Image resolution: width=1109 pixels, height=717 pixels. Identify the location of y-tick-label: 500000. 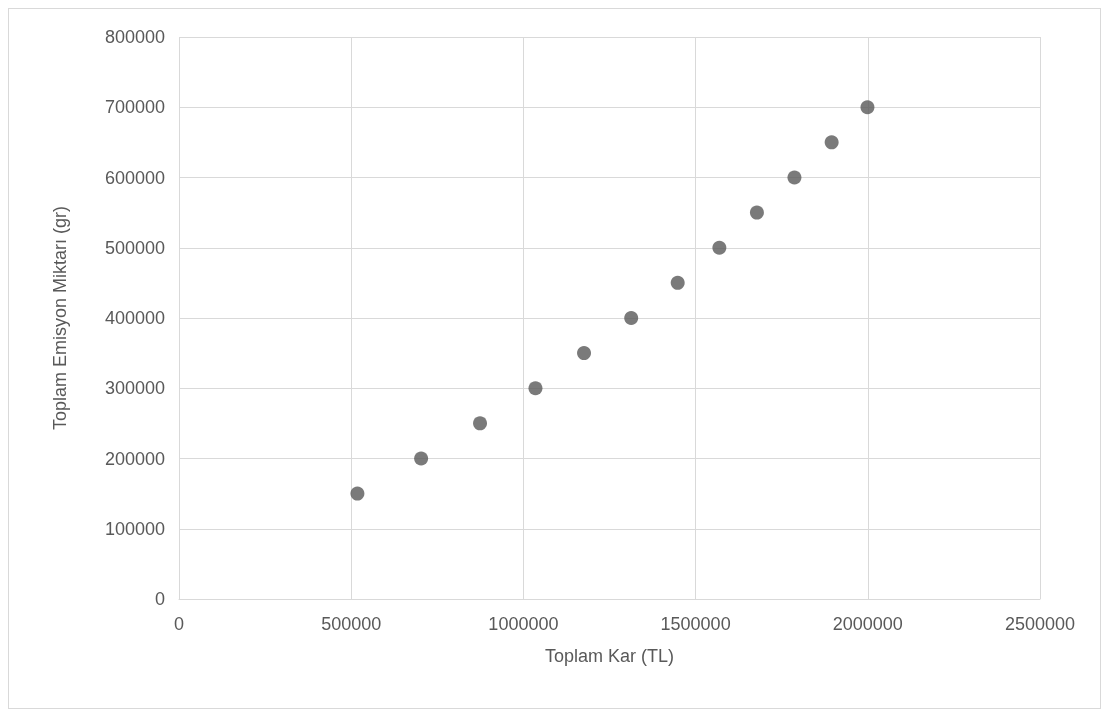
(134, 247).